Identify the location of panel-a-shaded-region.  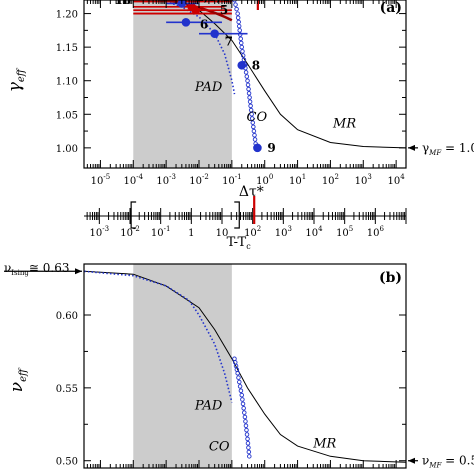
(182, 84).